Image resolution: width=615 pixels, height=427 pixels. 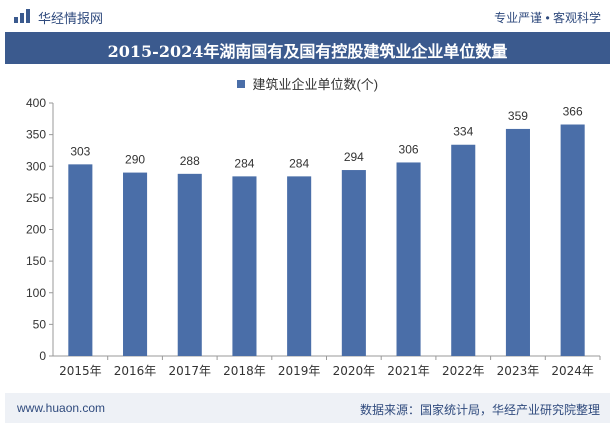 I want to click on x-tick-label: 2015年, so click(x=80, y=371).